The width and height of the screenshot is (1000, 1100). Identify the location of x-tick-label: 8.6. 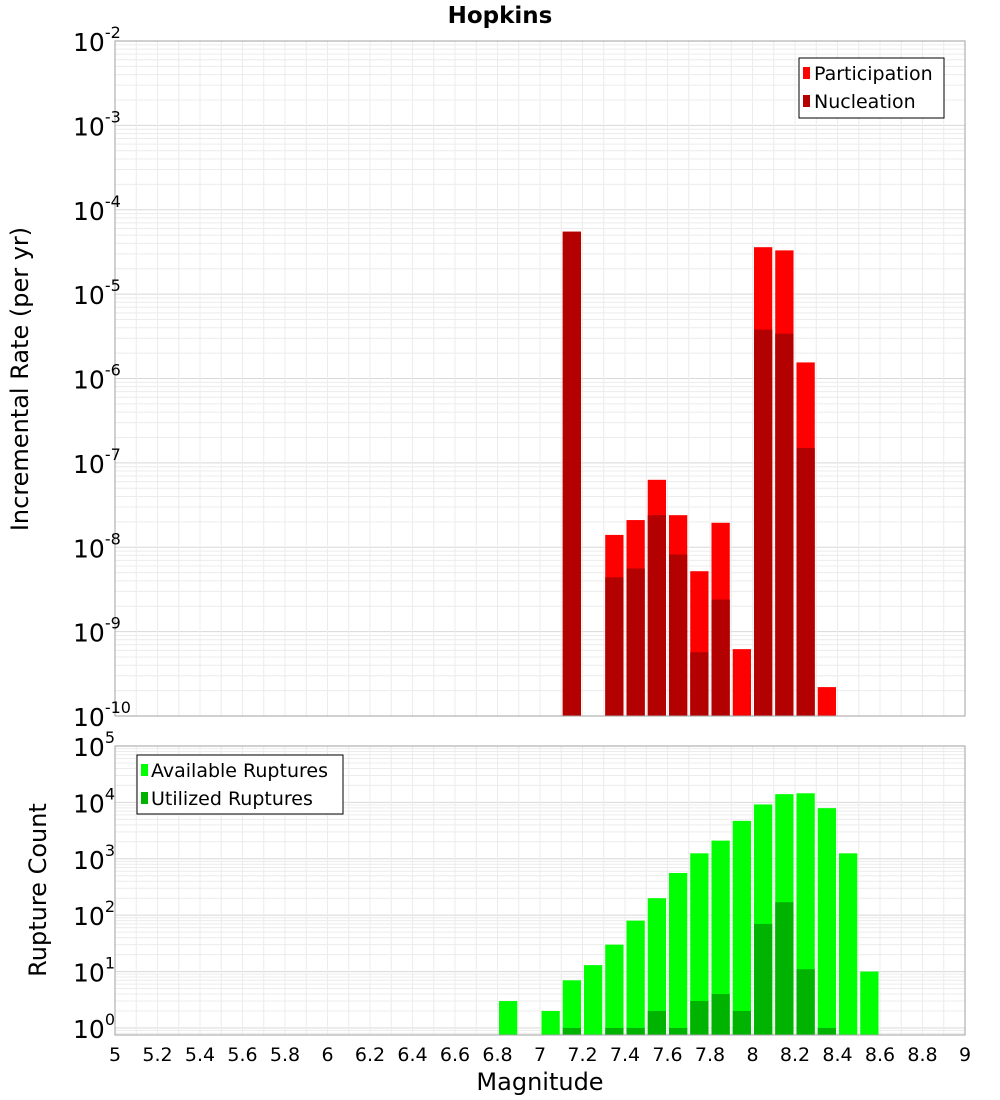
(880, 1055).